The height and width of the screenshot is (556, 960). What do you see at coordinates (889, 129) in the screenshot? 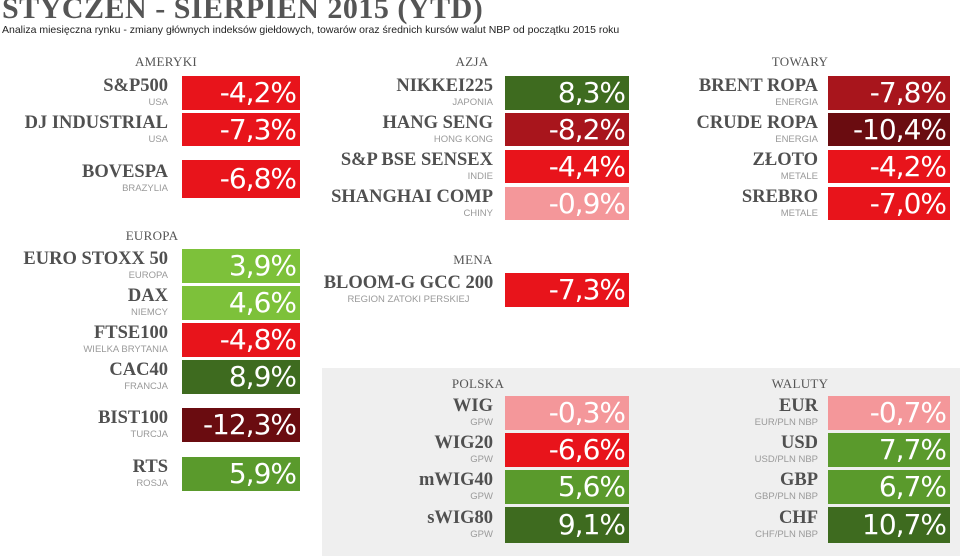
I see `value-crude-ropa: -10,4%` at bounding box center [889, 129].